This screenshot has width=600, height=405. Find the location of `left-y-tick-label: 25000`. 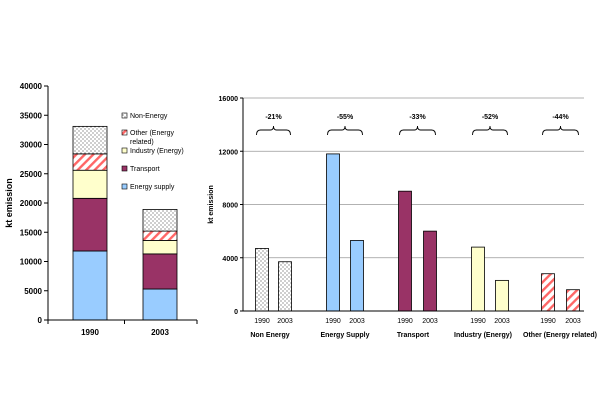

left-y-tick-label: 25000 is located at coordinates (31, 174).